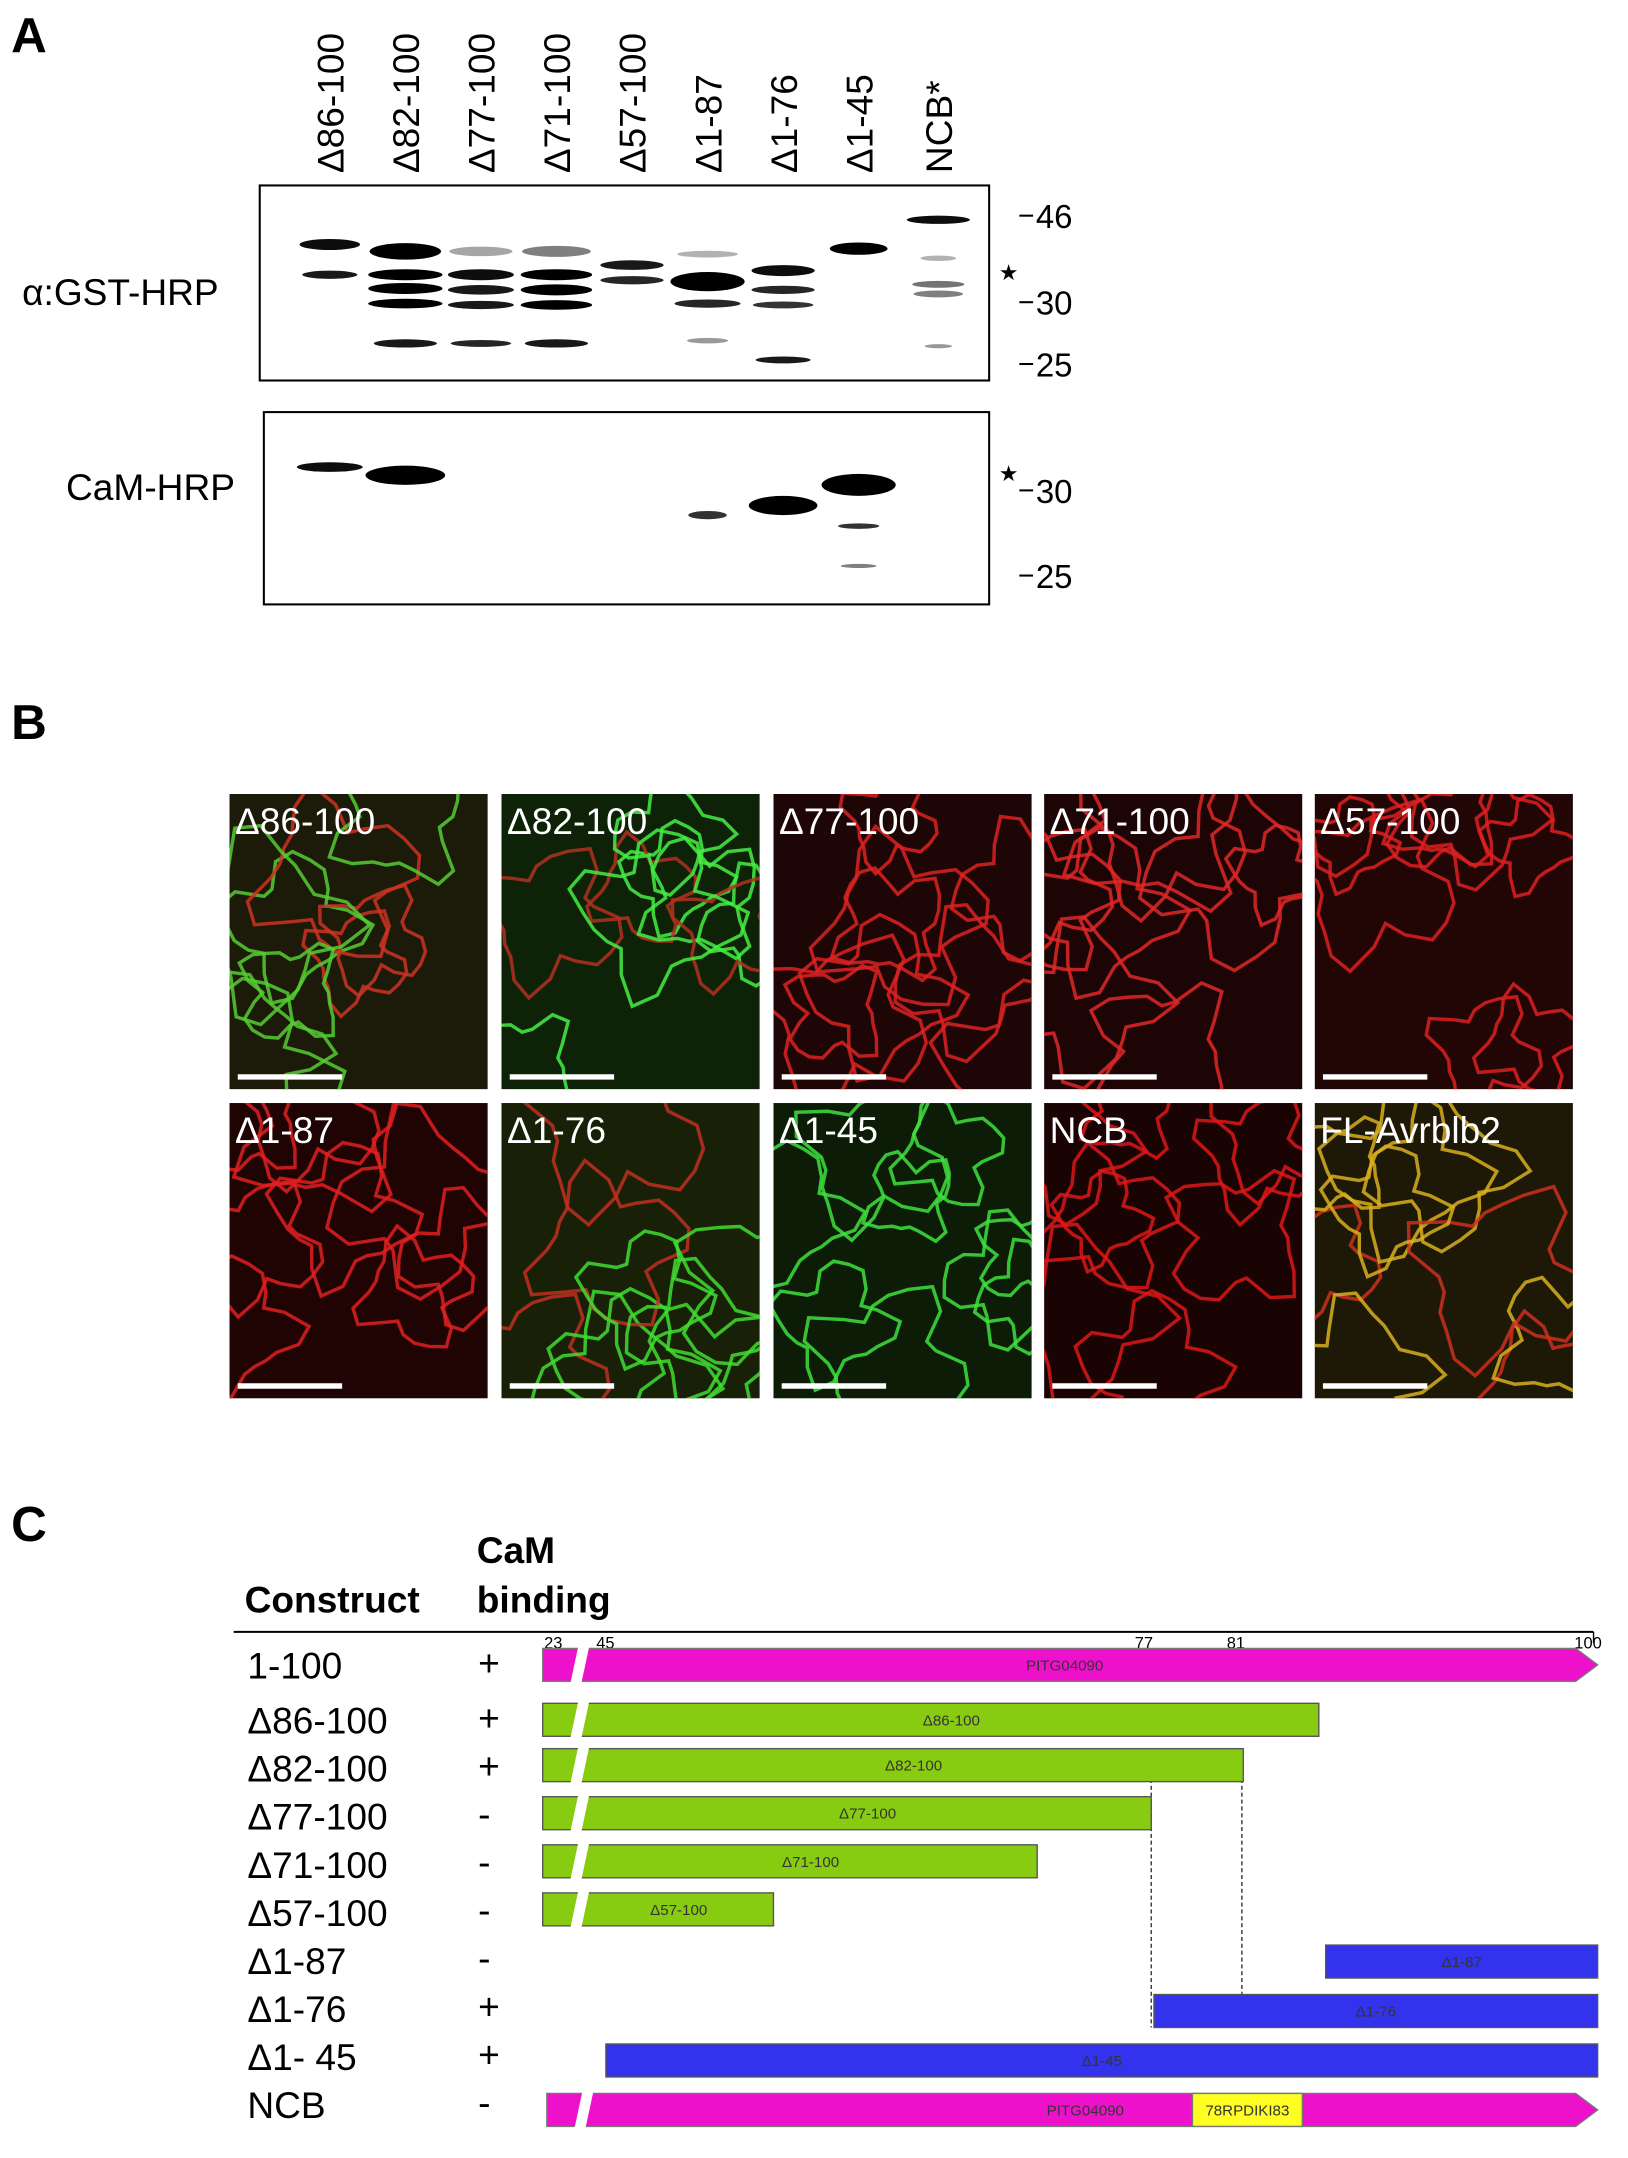  Describe the element at coordinates (332, 1600) in the screenshot. I see `header: Construct` at that location.